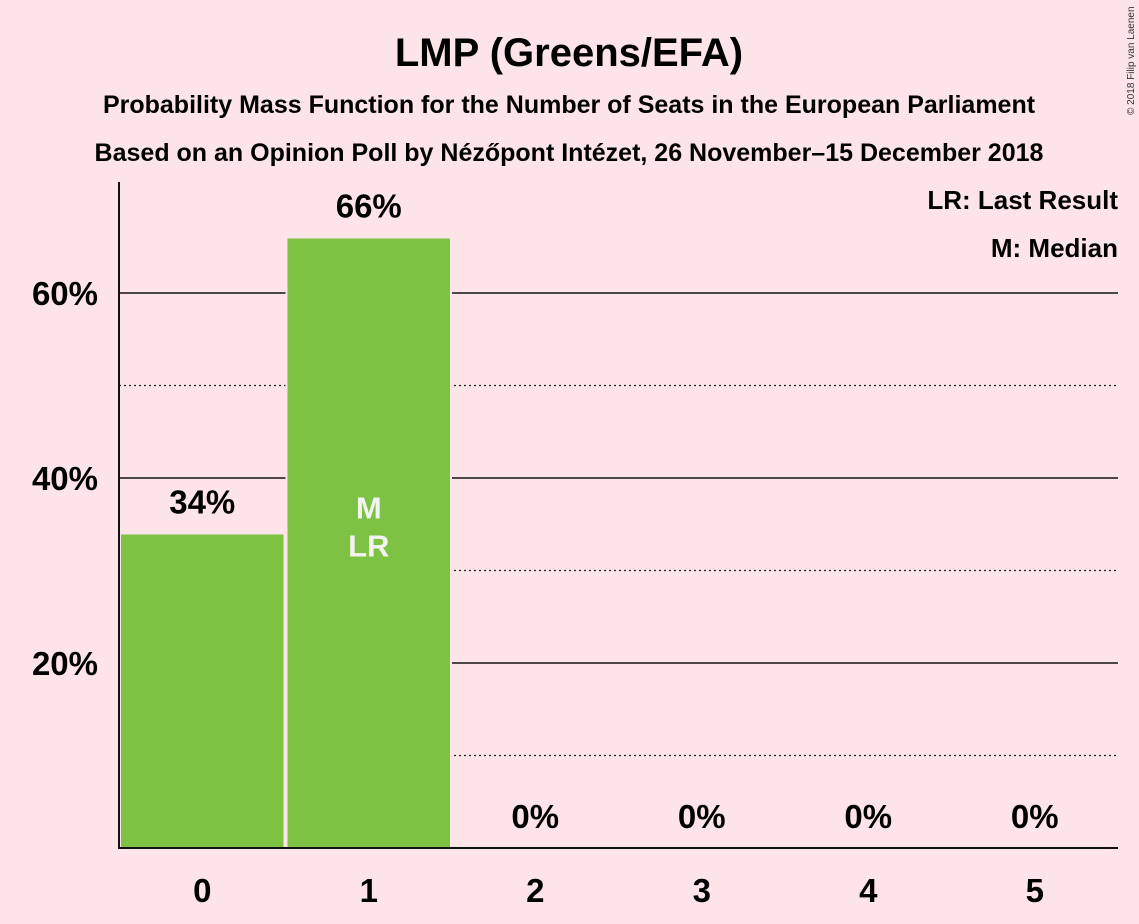  What do you see at coordinates (1054, 248) in the screenshot?
I see `legend-median: M: Median` at bounding box center [1054, 248].